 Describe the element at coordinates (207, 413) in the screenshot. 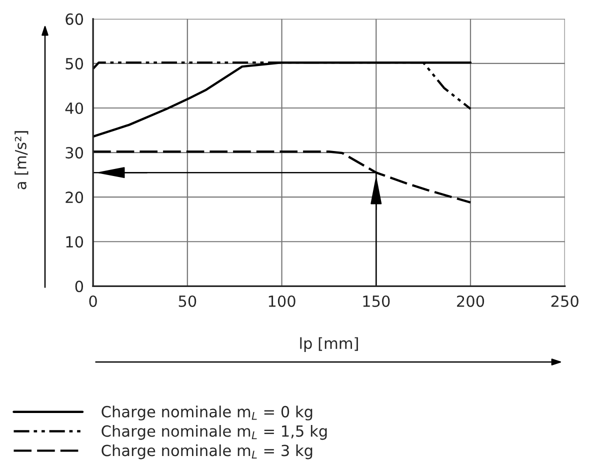

I see `legend-label: Charge nominale m$_{L}$ = 0 kg` at that location.